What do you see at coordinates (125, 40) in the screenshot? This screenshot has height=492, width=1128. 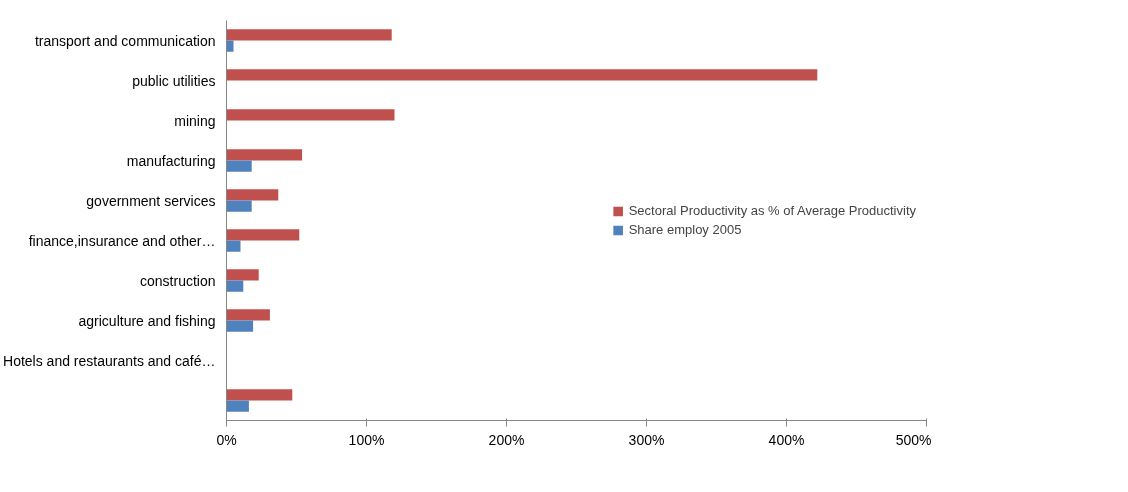 I see `y-tick-label: transport and communication` at bounding box center [125, 40].